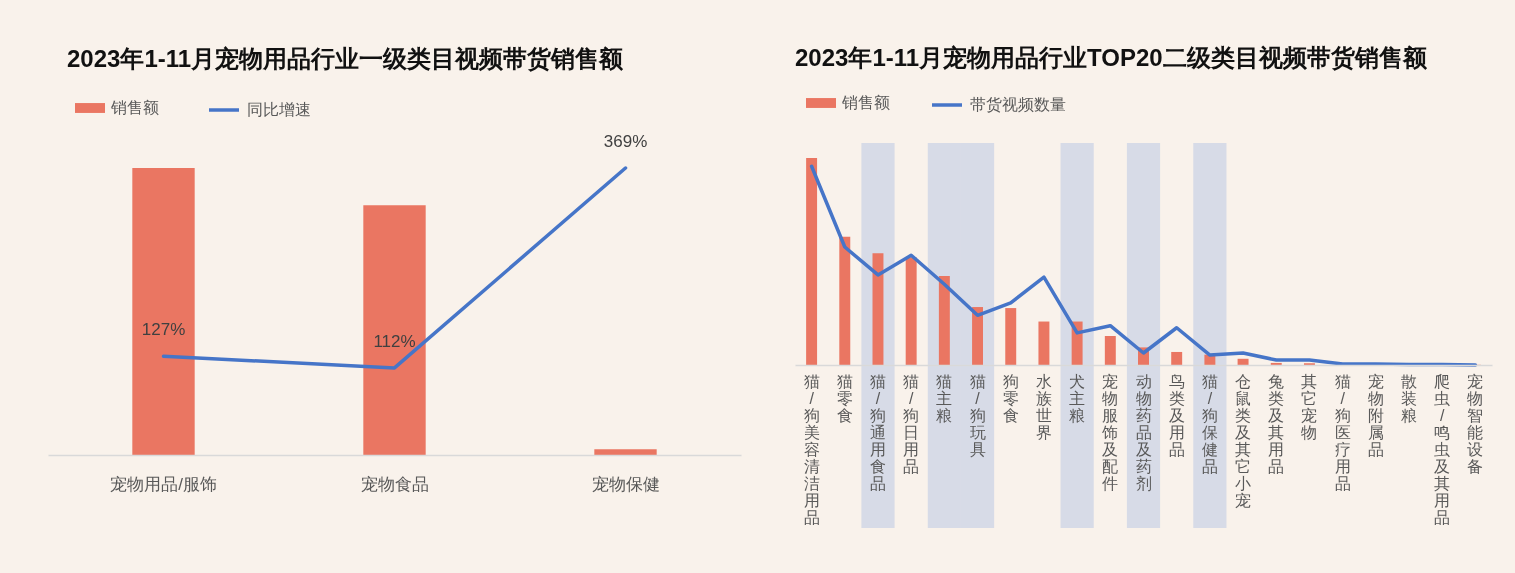 The height and width of the screenshot is (573, 1515). Describe the element at coordinates (394, 341) in the screenshot. I see `data-label: 112%` at that location.